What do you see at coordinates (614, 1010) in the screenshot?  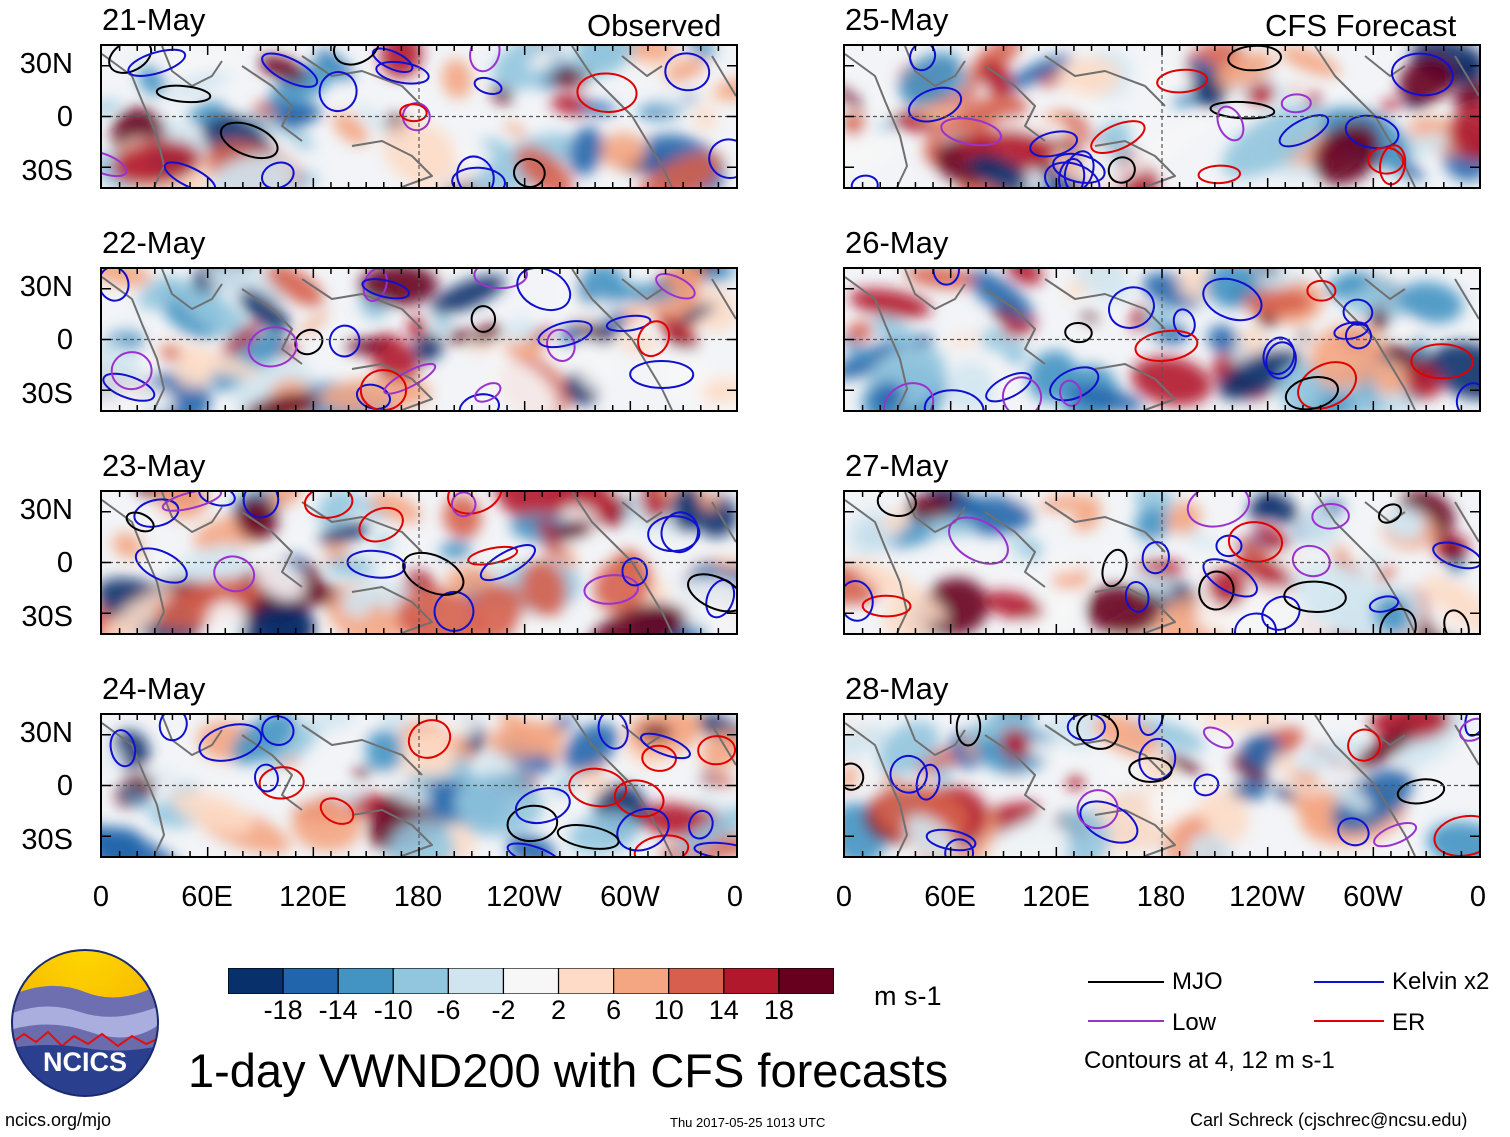 I see `colorbar-tick-label: 6` at bounding box center [614, 1010].